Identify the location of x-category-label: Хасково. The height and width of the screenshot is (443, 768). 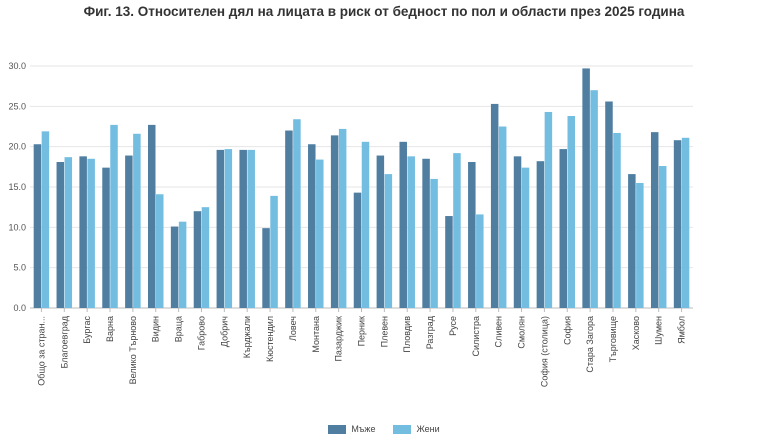
(636, 333).